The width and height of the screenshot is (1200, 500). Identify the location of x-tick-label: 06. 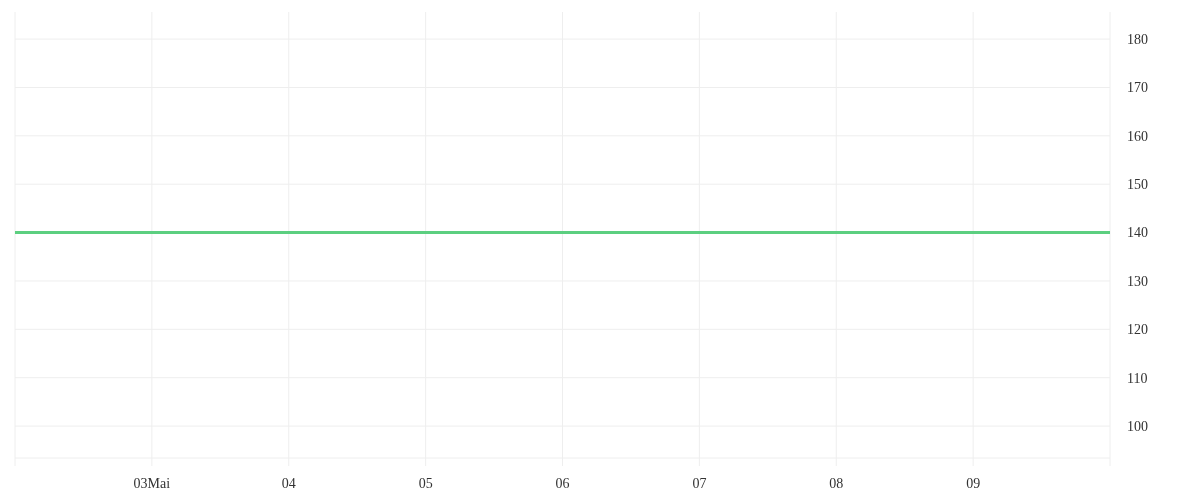
(562, 483).